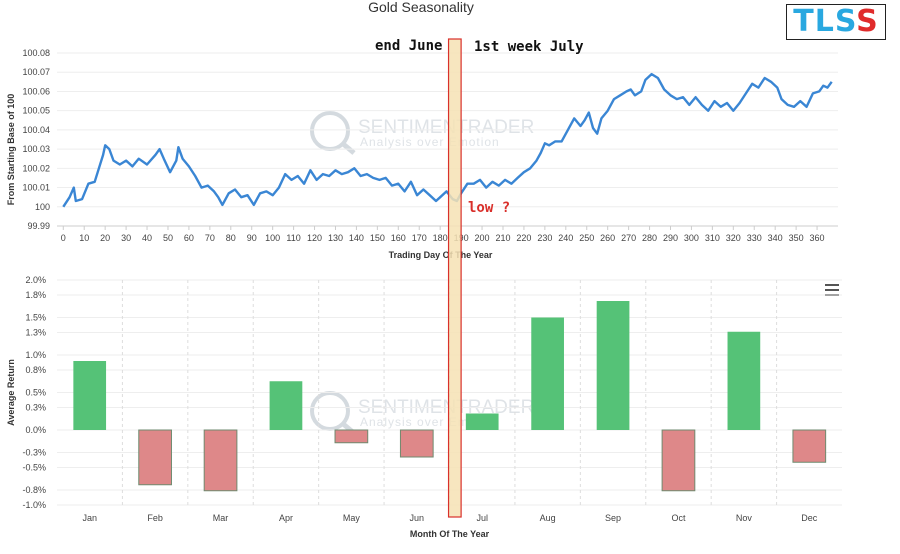 Image resolution: width=900 pixels, height=554 pixels. Describe the element at coordinates (352, 518) in the screenshot. I see `x-tick-label: May` at that location.